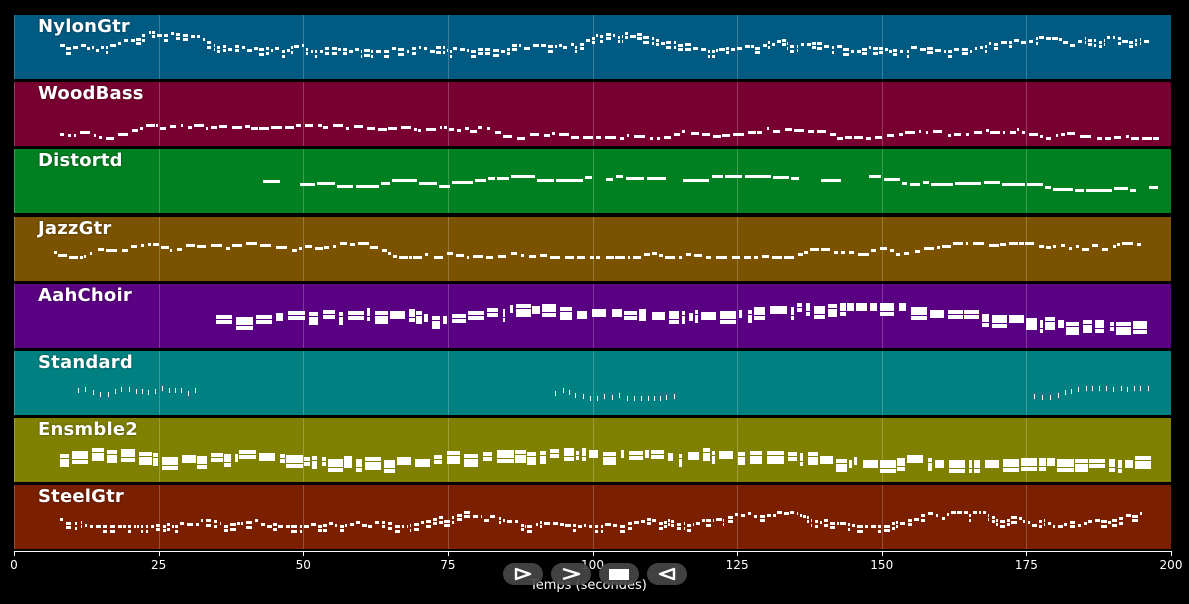  I want to click on play-button, so click(523, 574).